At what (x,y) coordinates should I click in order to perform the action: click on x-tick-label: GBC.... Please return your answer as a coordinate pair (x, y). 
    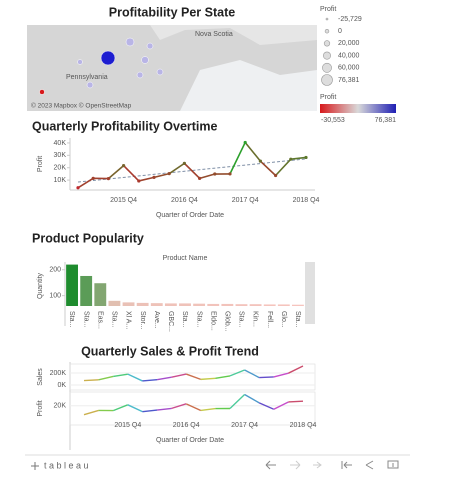
    Looking at the image, I should click on (170, 321).